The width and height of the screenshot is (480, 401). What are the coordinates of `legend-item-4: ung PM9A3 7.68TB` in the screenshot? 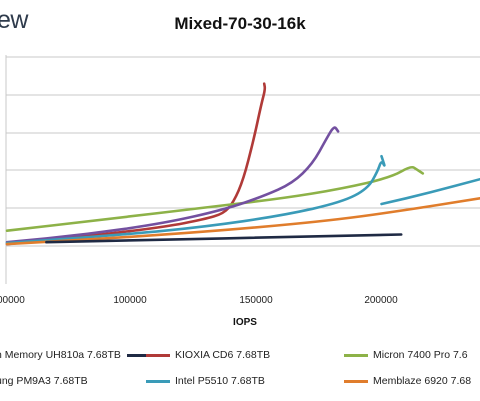 It's located at (44, 381).